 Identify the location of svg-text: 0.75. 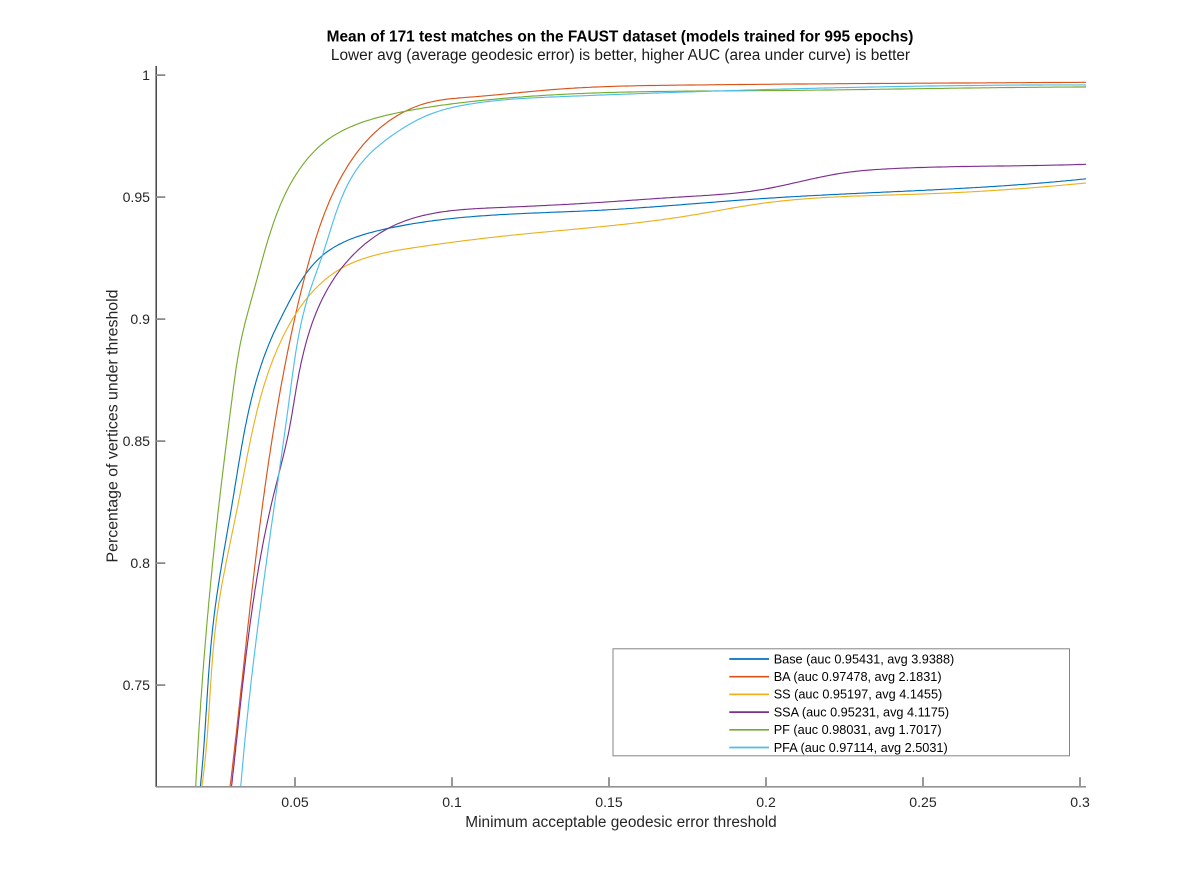
(137, 685).